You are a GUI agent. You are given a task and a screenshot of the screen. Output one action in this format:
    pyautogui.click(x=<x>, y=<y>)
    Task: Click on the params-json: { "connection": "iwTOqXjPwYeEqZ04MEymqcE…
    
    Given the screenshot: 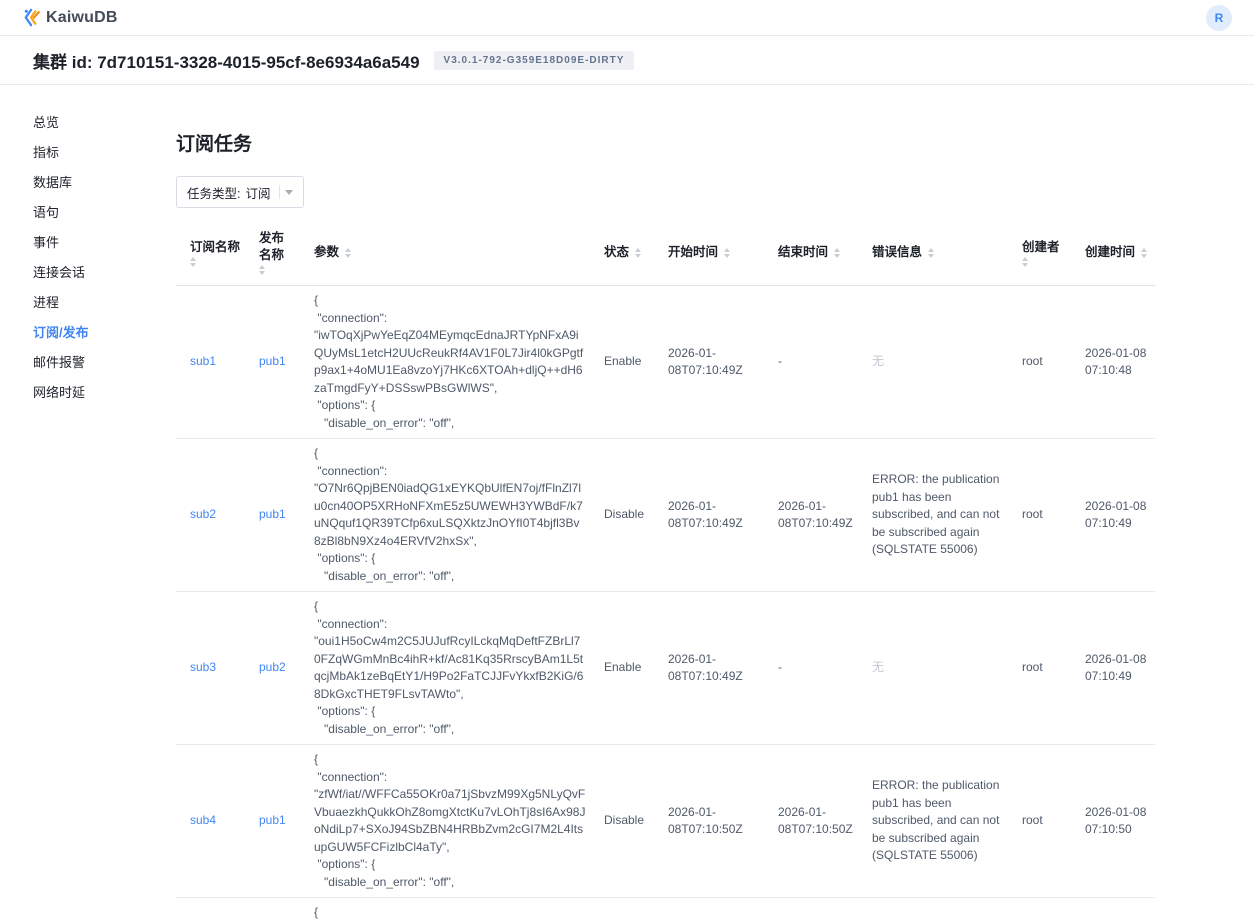 What is the action you would take?
    pyautogui.click(x=445, y=362)
    